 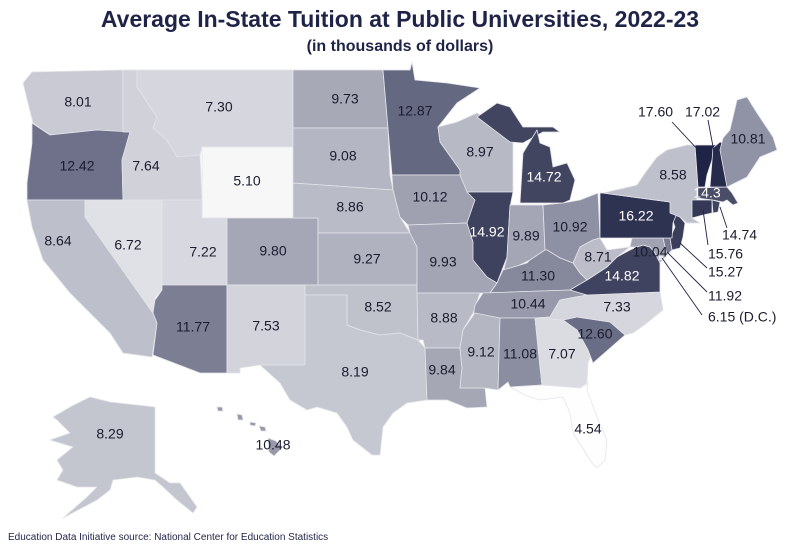 I want to click on state-nj, so click(x=677, y=231).